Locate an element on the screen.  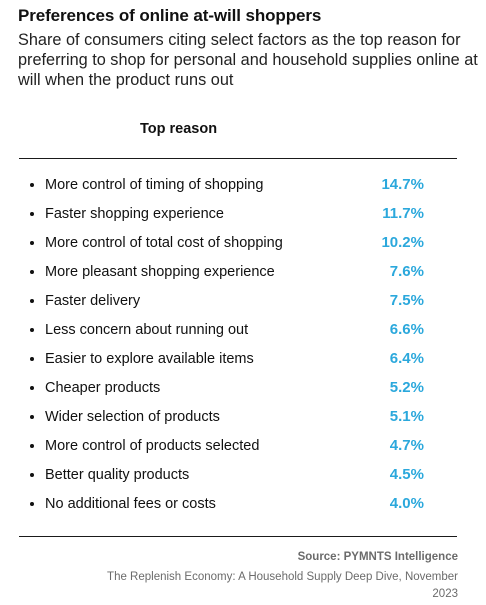
reason-value: 4.0% is located at coordinates (406, 503).